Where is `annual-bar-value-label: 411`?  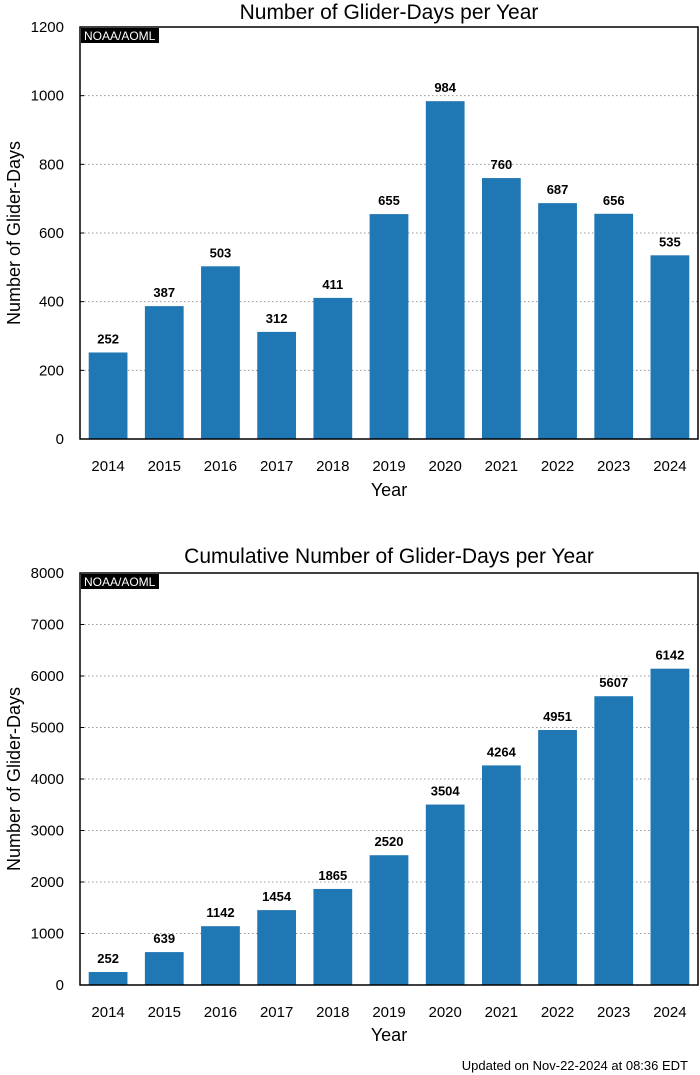
annual-bar-value-label: 411 is located at coordinates (332, 284).